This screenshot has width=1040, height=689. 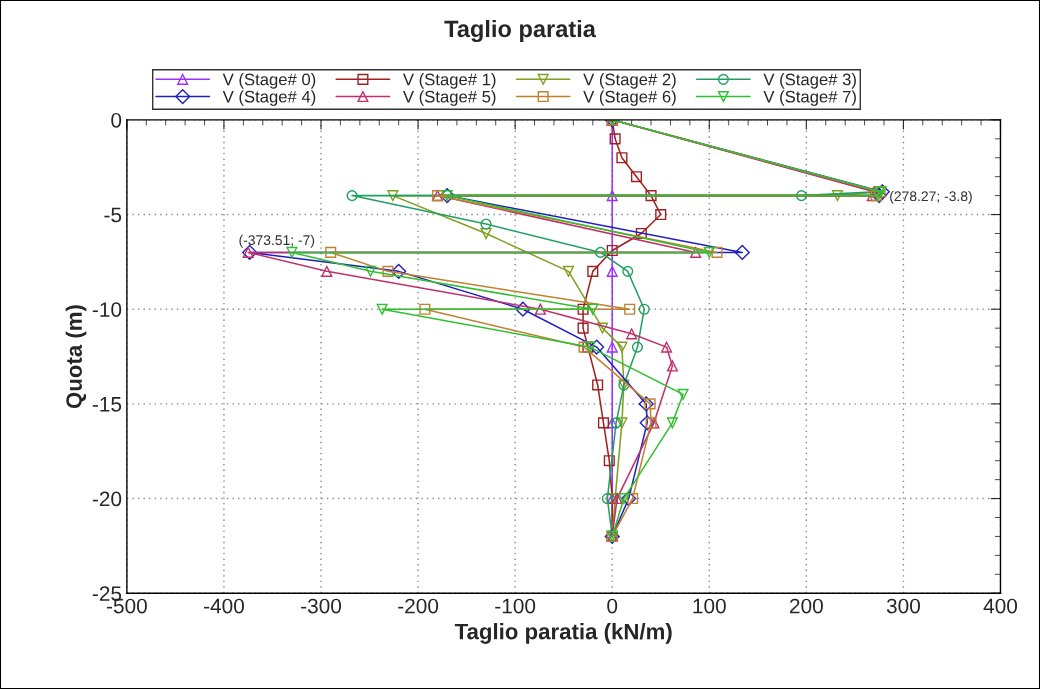 What do you see at coordinates (612, 606) in the screenshot?
I see `x-tick-label: 0` at bounding box center [612, 606].